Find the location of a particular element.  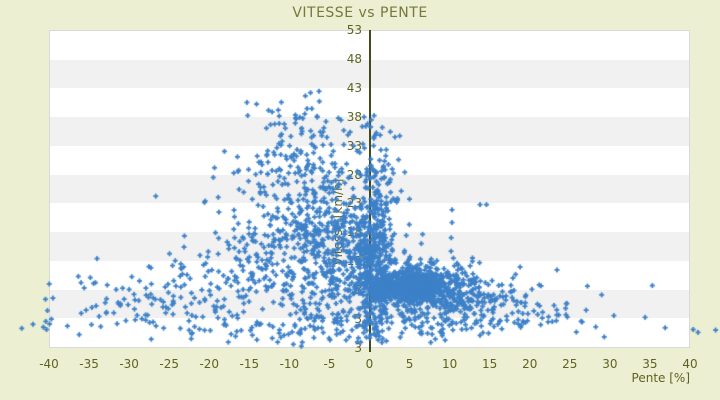

x-tick-label: -20 is located at coordinates (209, 364).